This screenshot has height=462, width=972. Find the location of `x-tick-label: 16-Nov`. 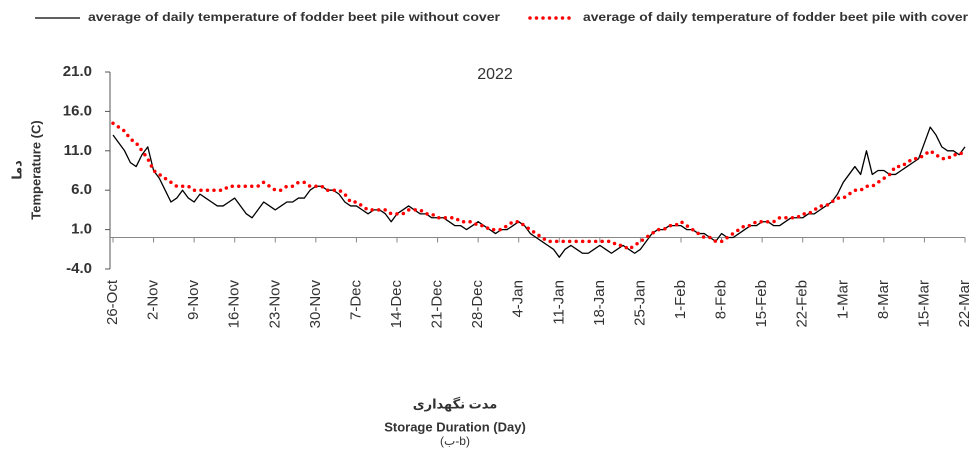

x-tick-label: 16-Nov is located at coordinates (234, 304).